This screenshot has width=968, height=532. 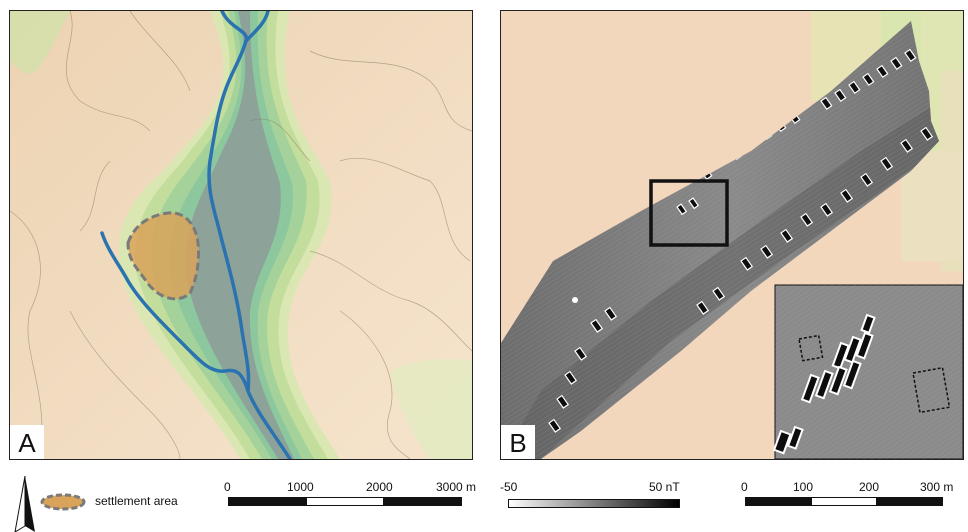 What do you see at coordinates (575, 300) in the screenshot?
I see `survey-anomaly` at bounding box center [575, 300].